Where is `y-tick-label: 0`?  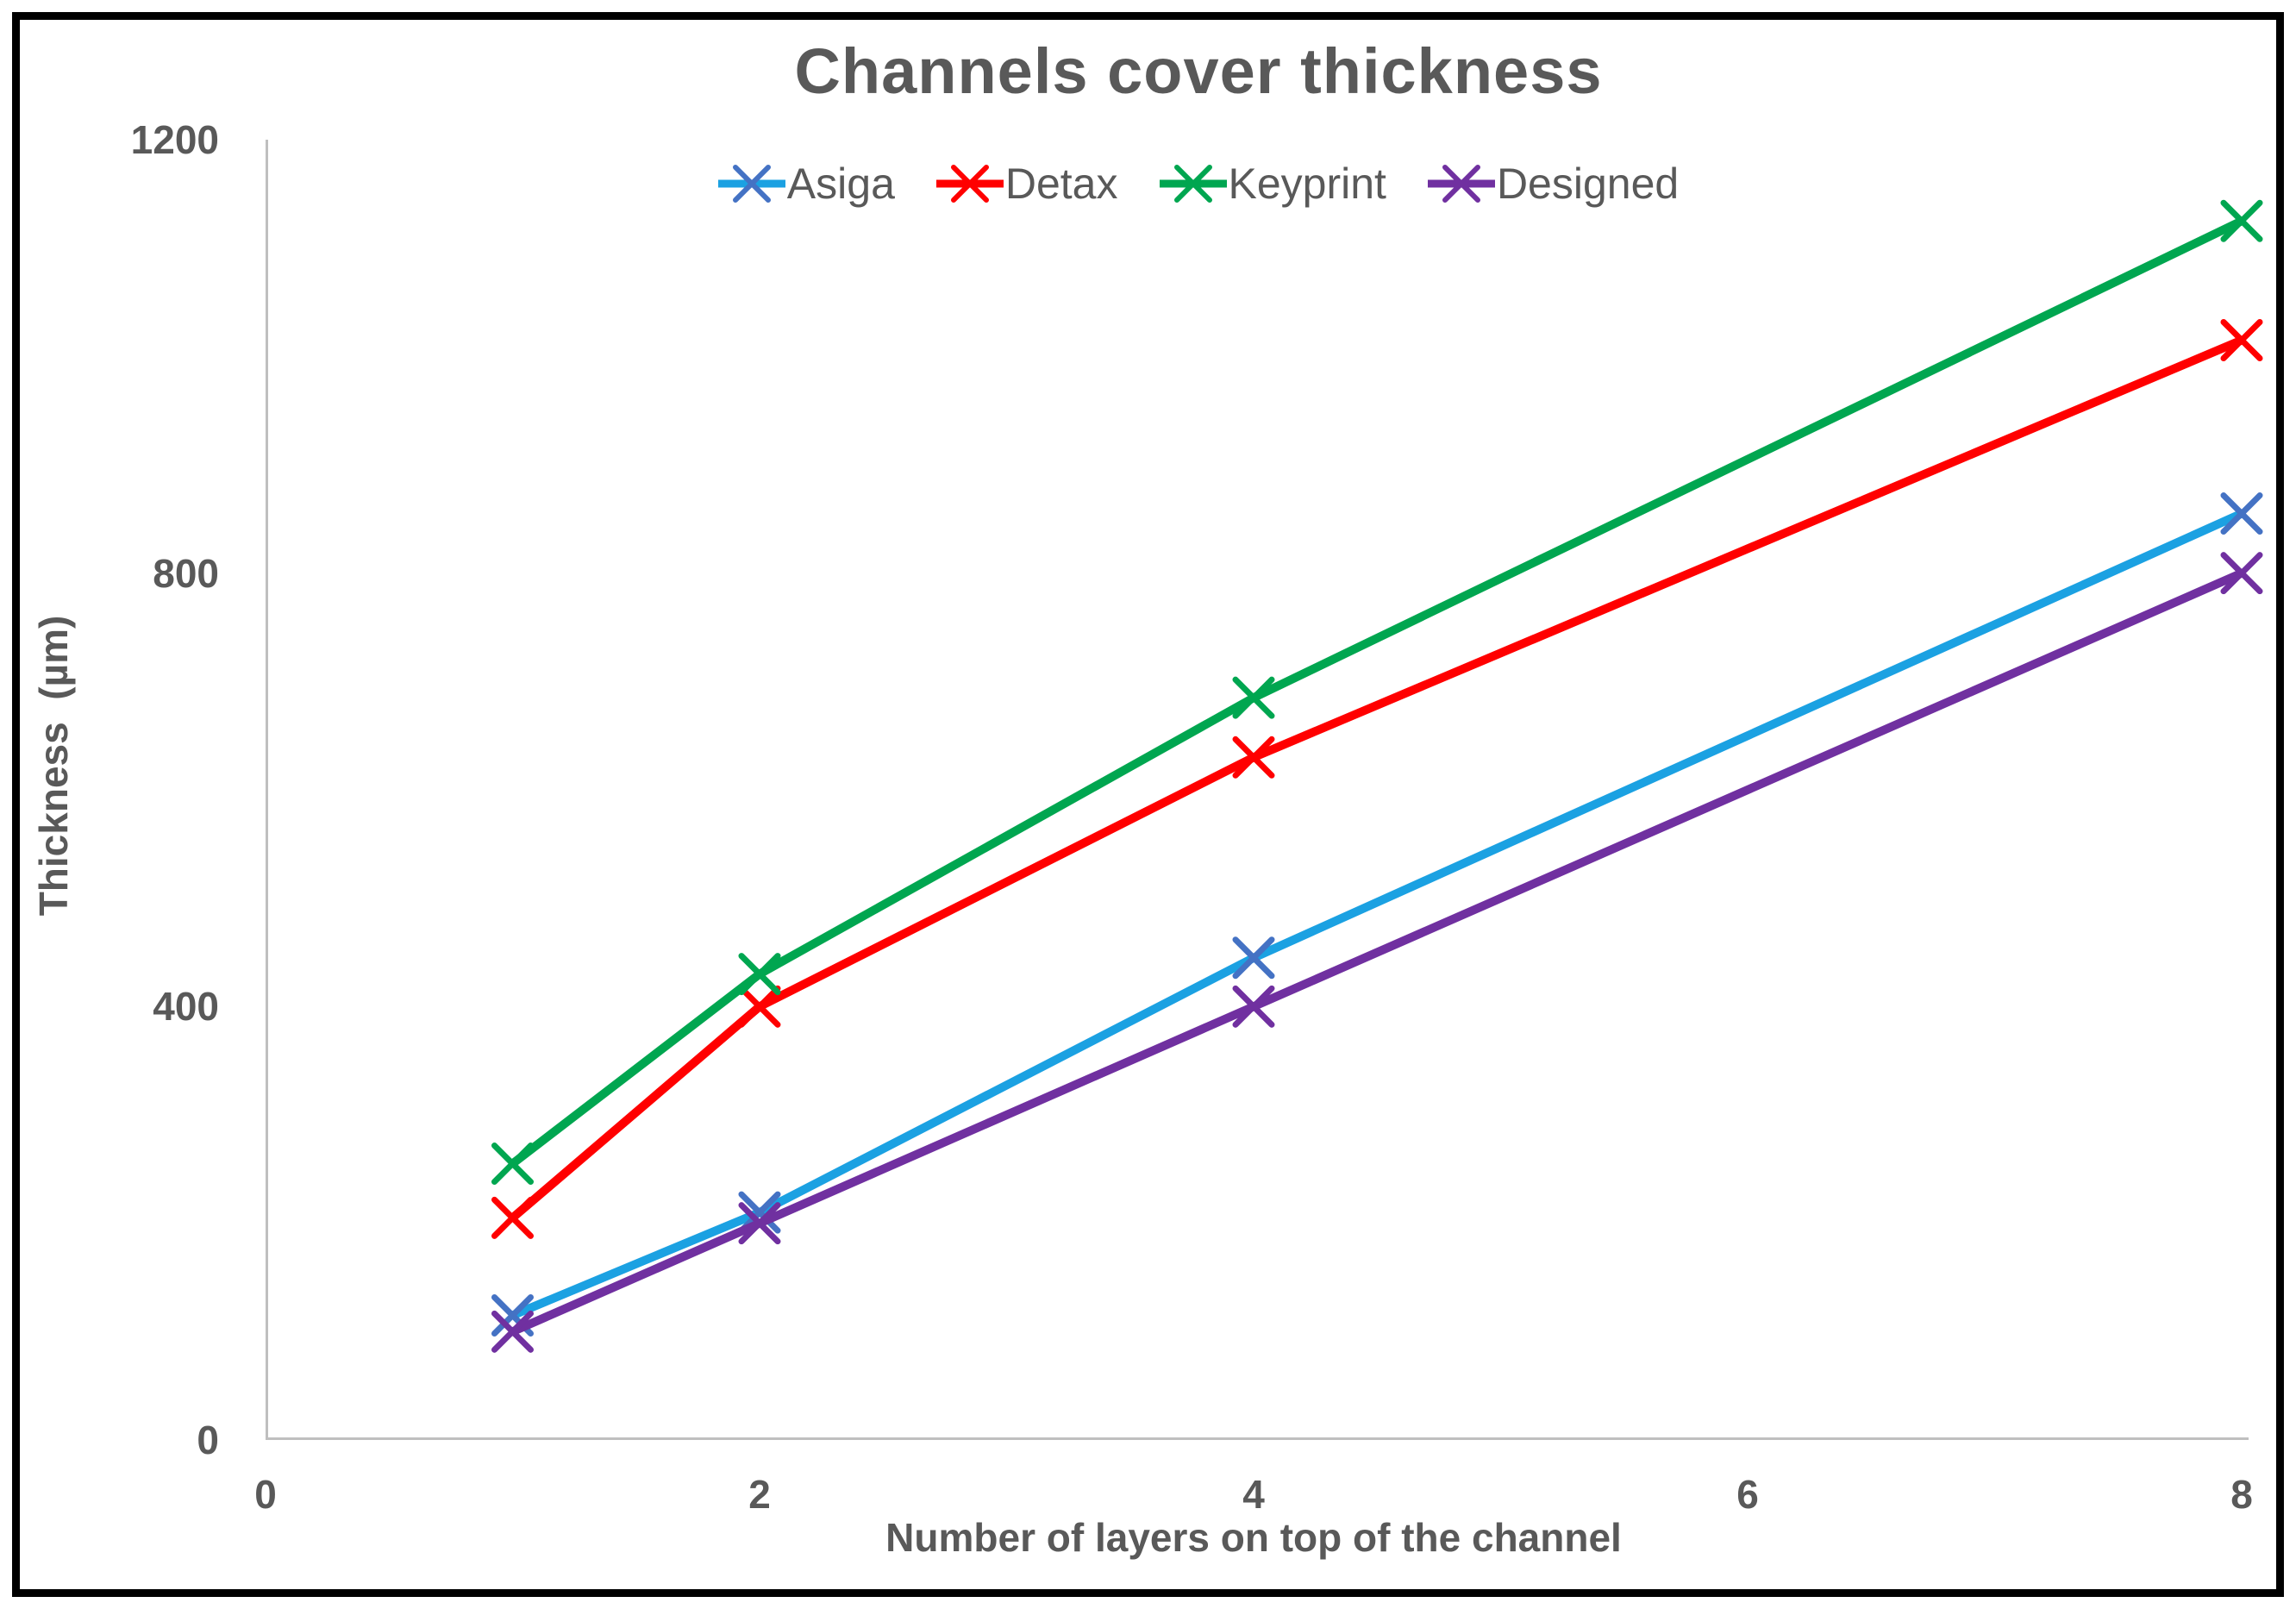
y-tick-label: 0 is located at coordinates (208, 1440).